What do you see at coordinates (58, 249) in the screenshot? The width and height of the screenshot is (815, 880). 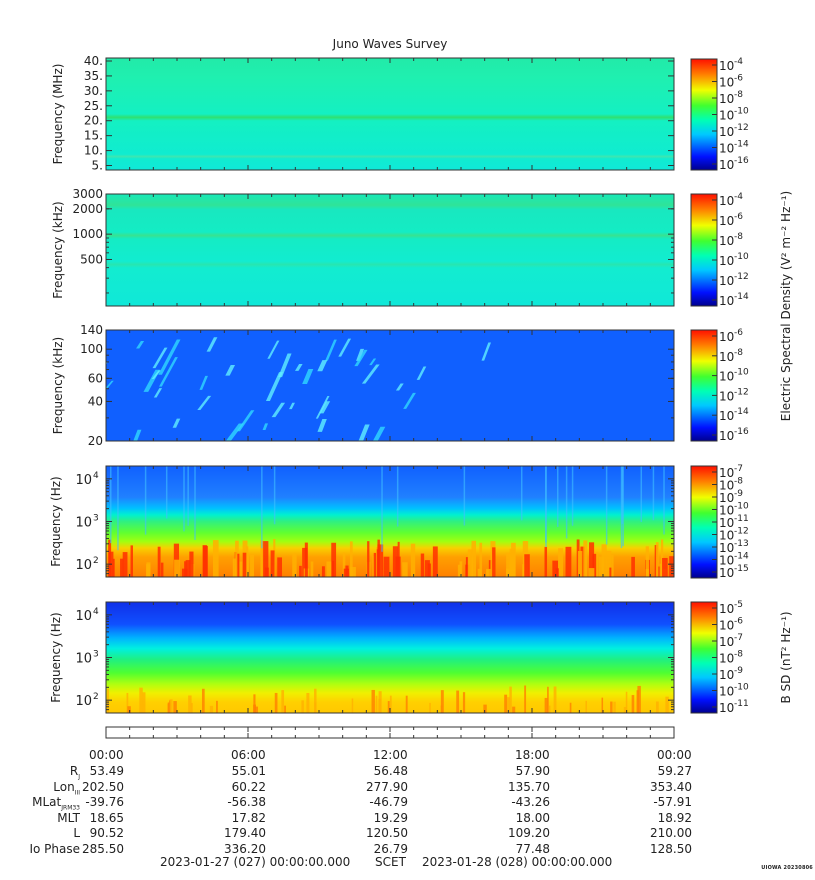 I see `y-axis-label: Frequency (kHz)` at bounding box center [58, 249].